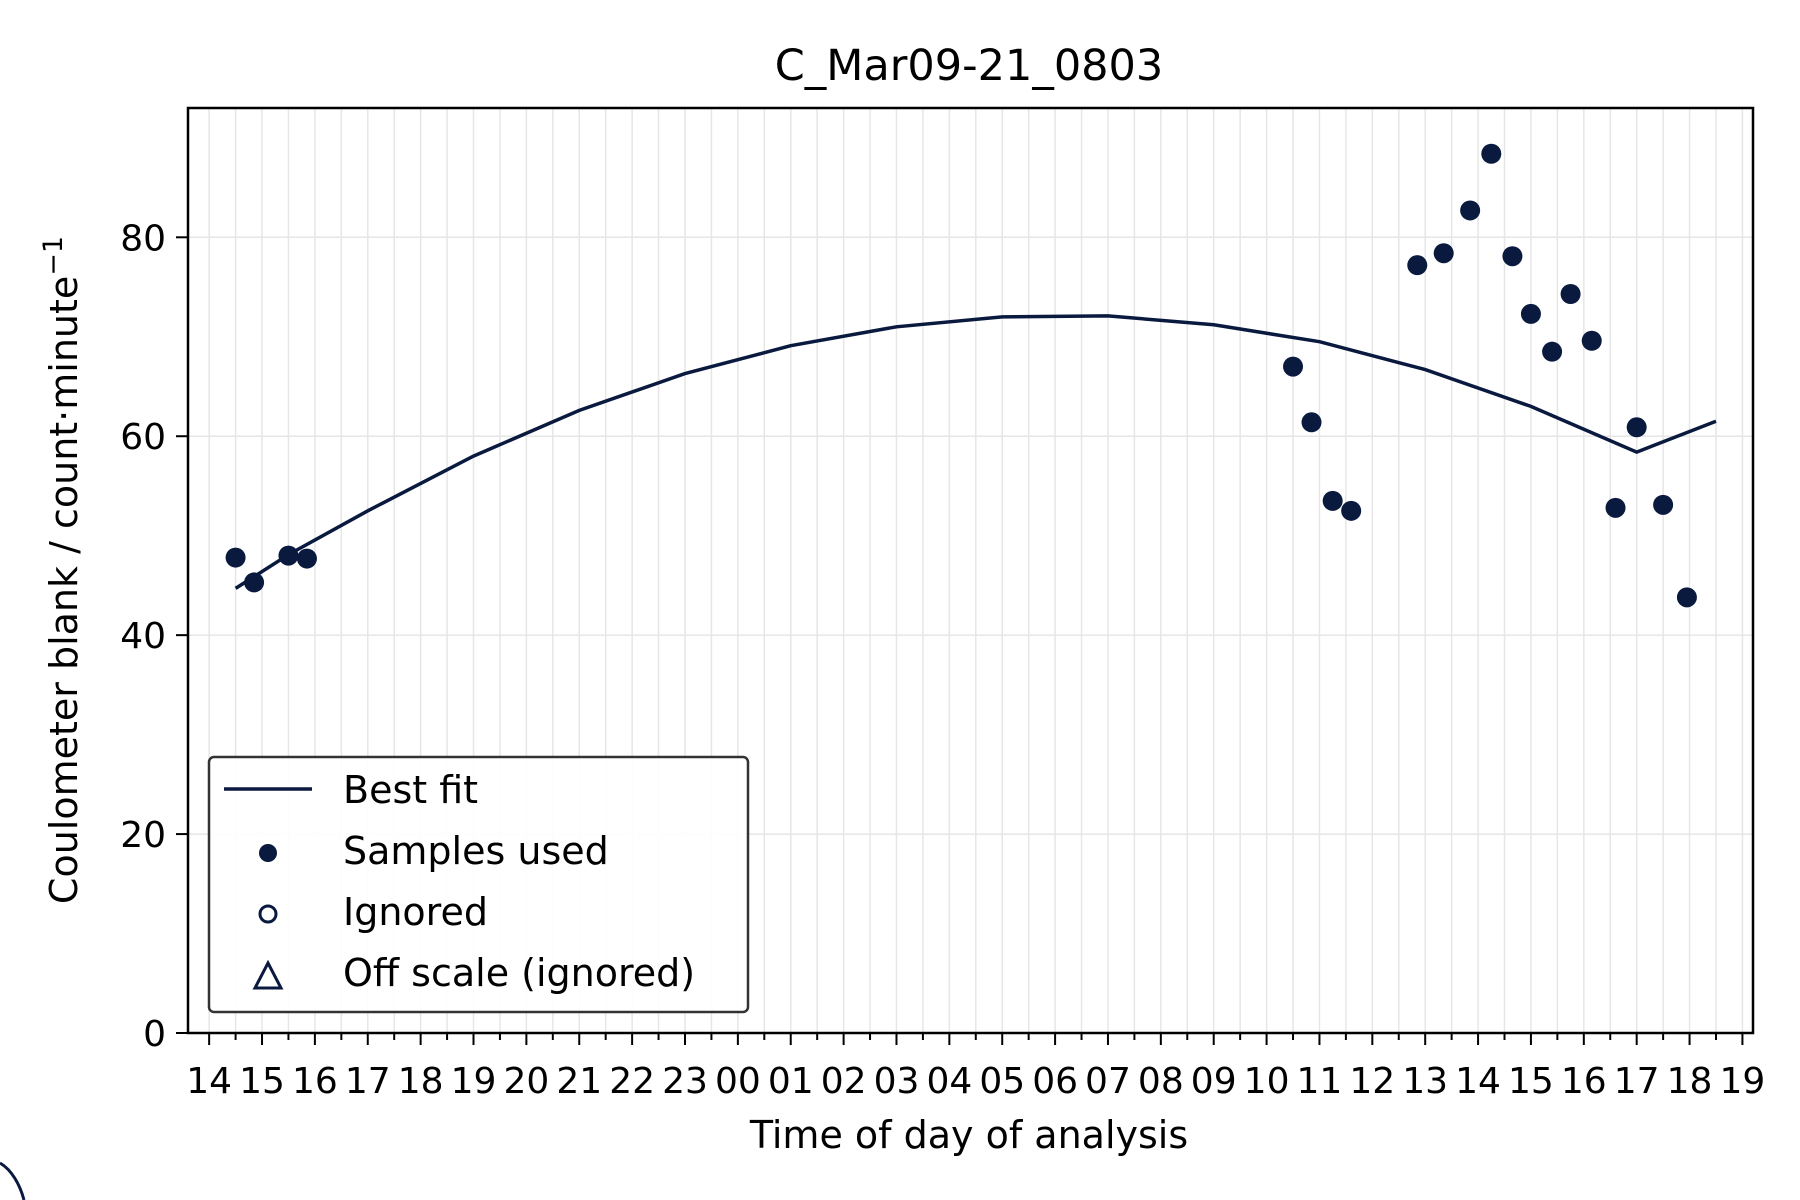  Describe the element at coordinates (476, 851) in the screenshot. I see `legend-label-samples-used: Samples used` at that location.